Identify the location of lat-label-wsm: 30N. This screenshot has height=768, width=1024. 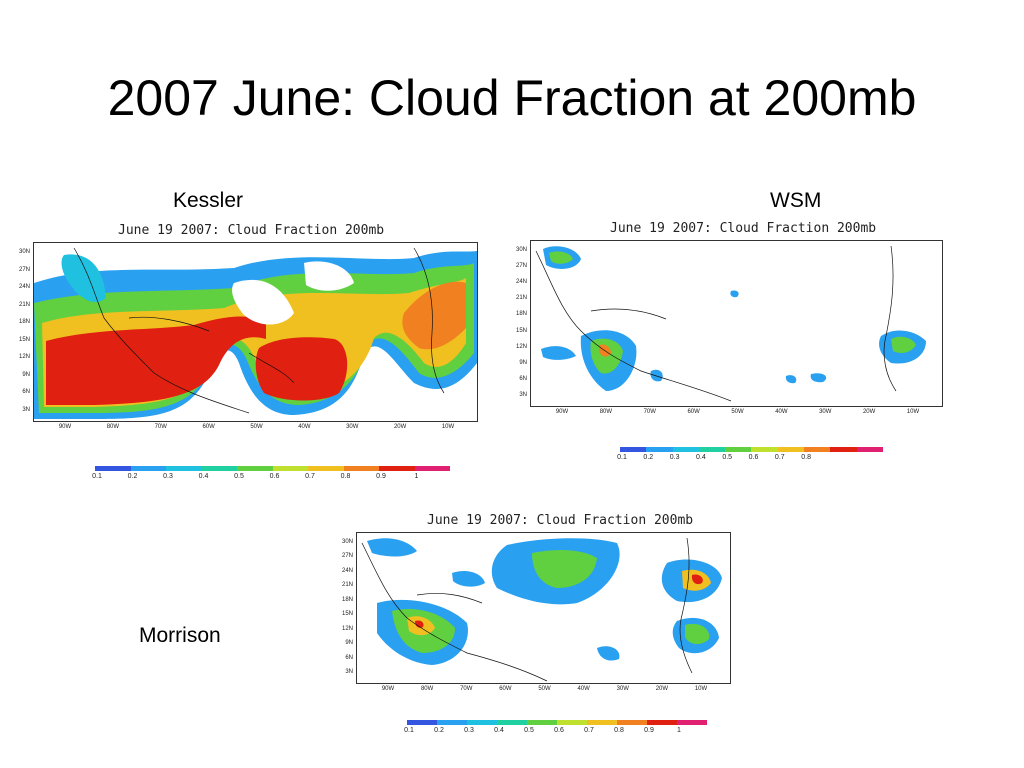
(521, 250).